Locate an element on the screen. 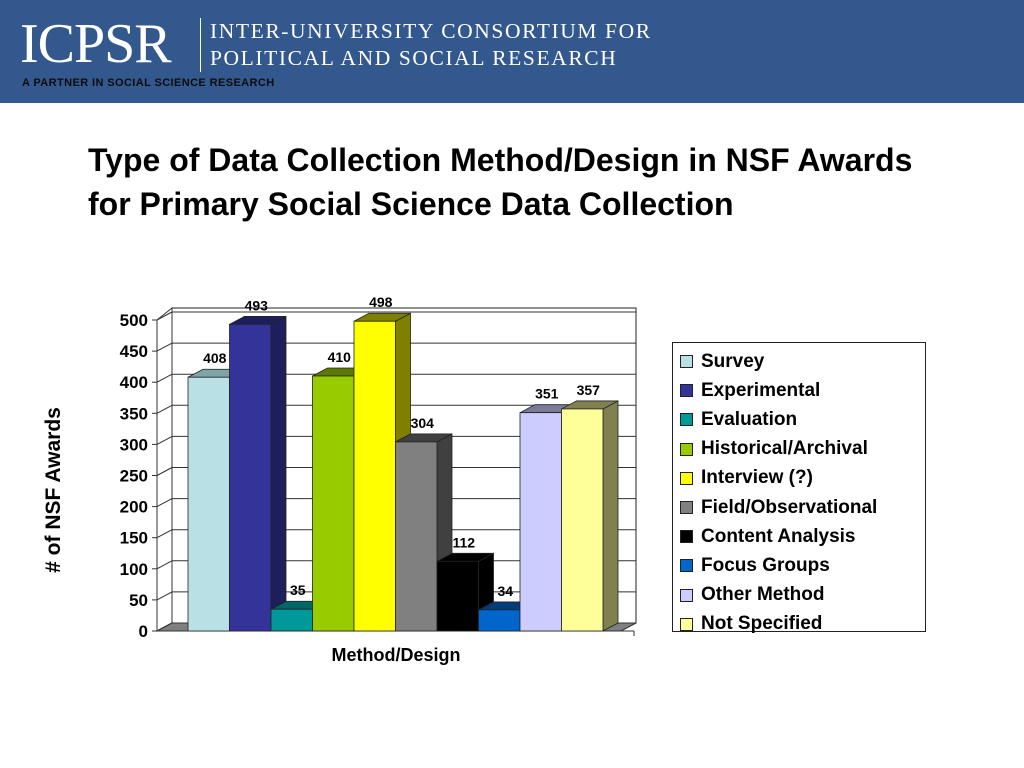 The image size is (1024, 768). data-label: 498 is located at coordinates (381, 302).